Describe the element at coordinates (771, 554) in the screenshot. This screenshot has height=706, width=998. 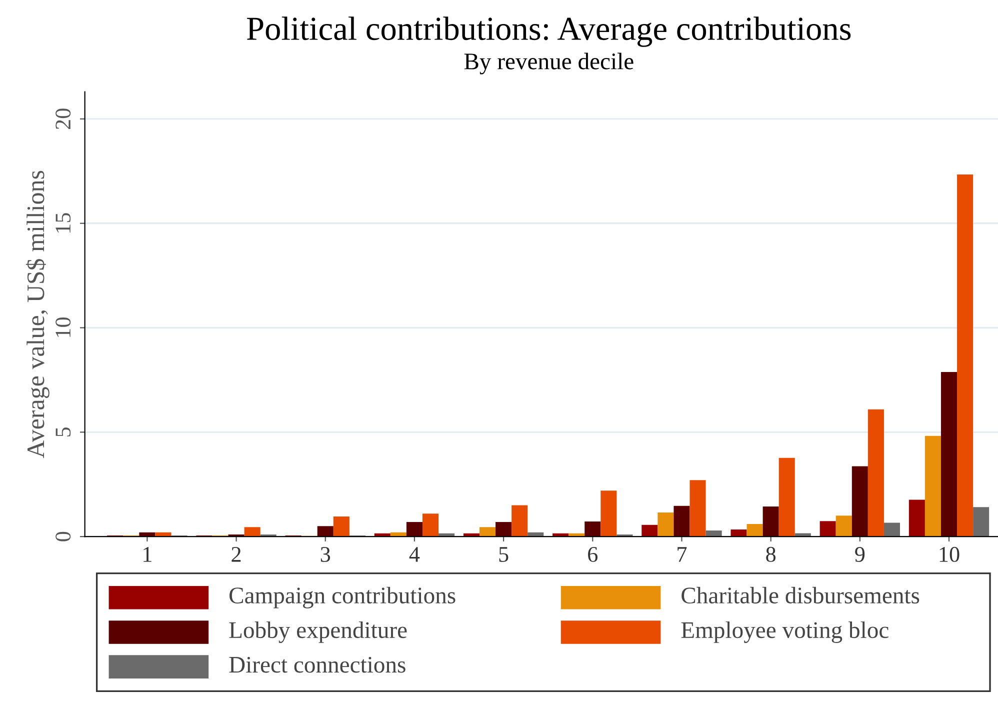
I see `x-tick-label: 8` at that location.